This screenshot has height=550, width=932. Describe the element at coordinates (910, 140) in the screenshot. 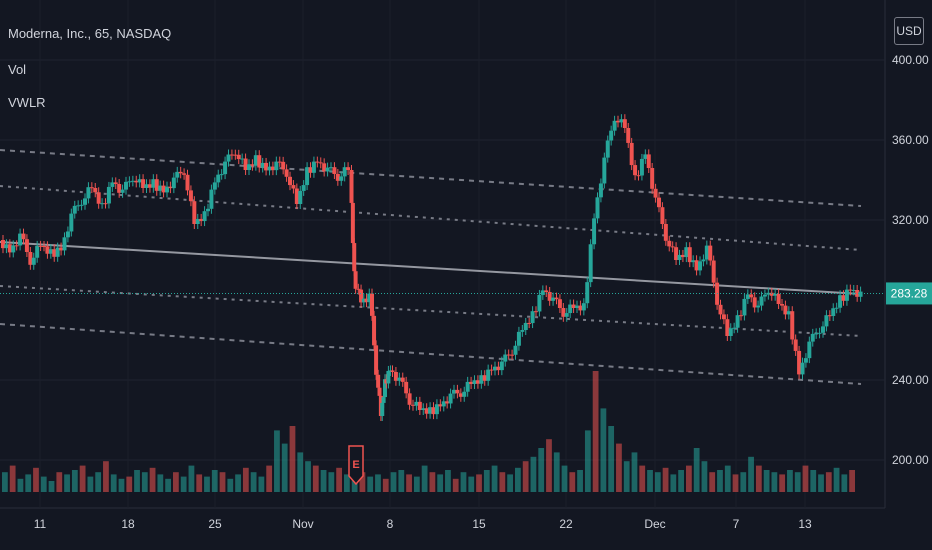

I see `y-tick-label: 360.00` at that location.